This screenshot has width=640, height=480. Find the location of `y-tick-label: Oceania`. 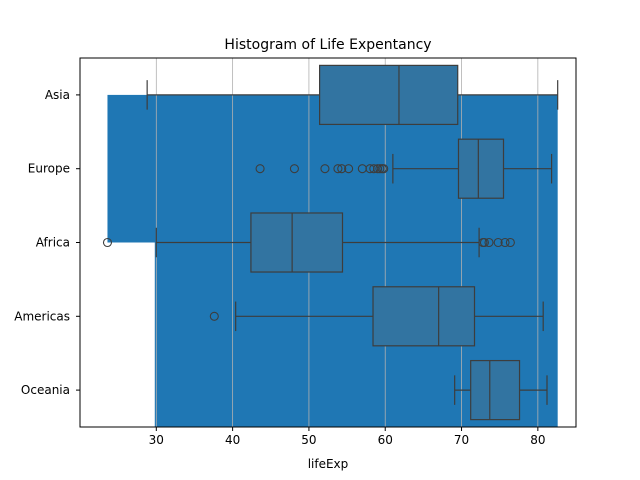

y-tick-label: Oceania is located at coordinates (45, 390).